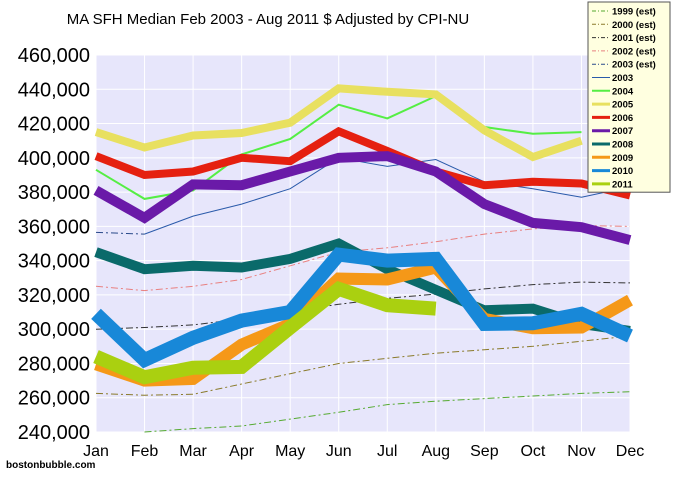 This screenshot has width=673, height=481. What do you see at coordinates (622, 118) in the screenshot?
I see `legend-label: 2006` at bounding box center [622, 118].